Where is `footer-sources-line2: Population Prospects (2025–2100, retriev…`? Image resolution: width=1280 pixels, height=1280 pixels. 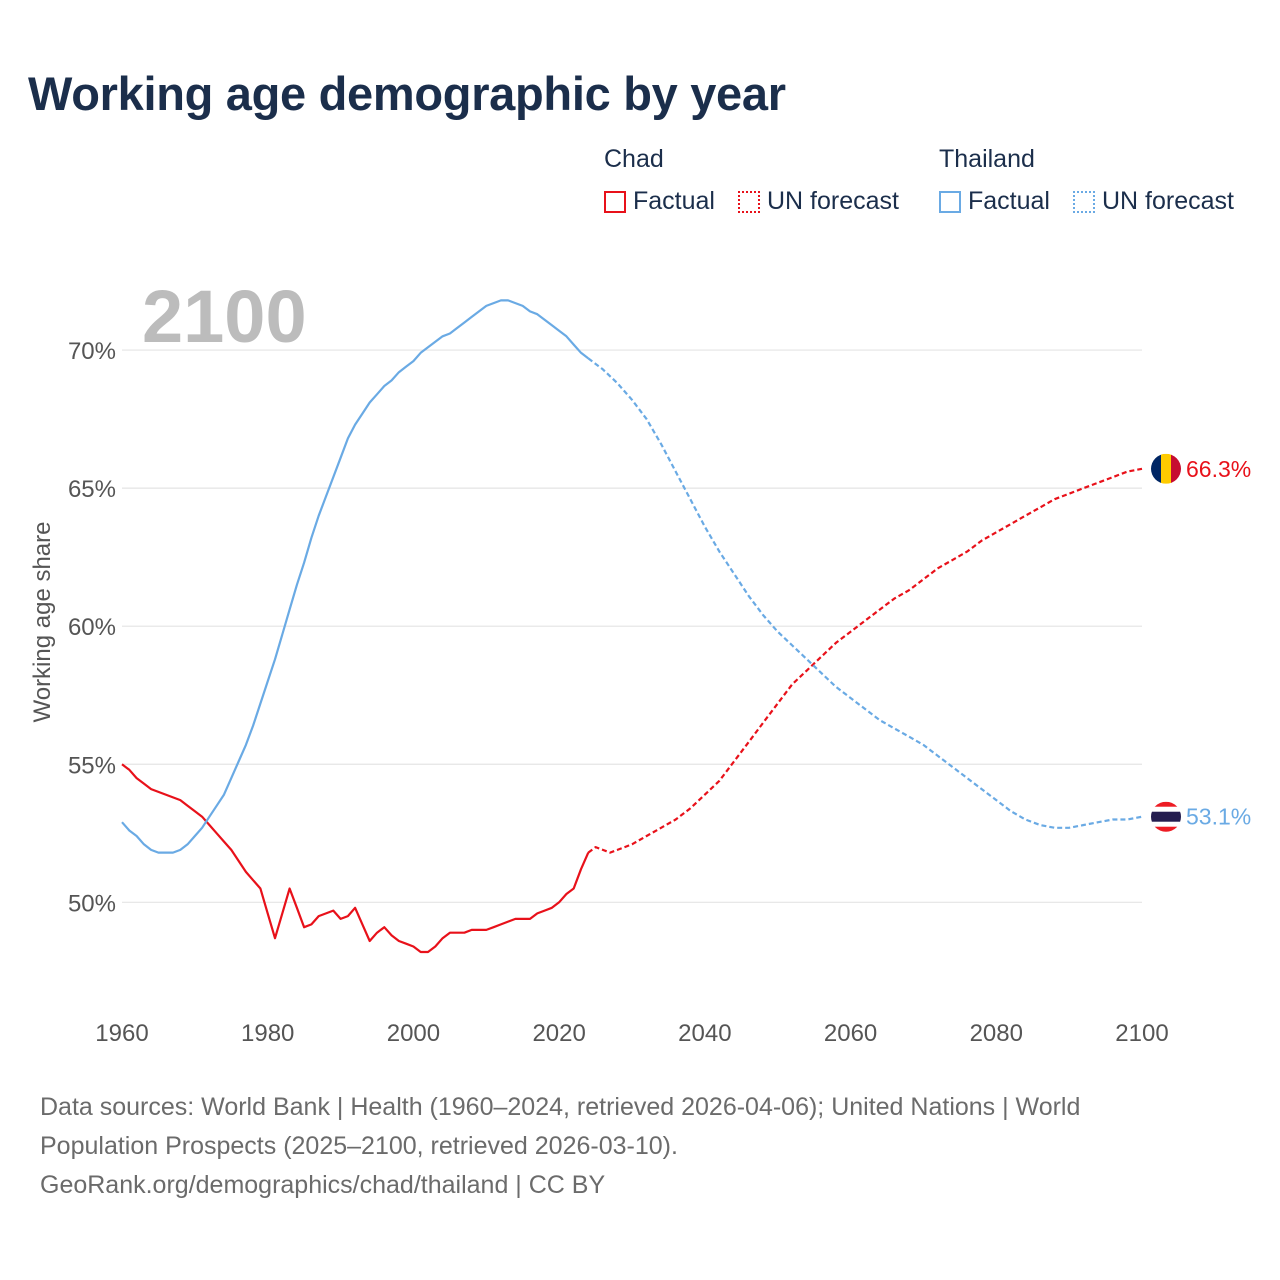
footer-sources-line2: Population Prospects (2025–2100, retriev… is located at coordinates (359, 1146).